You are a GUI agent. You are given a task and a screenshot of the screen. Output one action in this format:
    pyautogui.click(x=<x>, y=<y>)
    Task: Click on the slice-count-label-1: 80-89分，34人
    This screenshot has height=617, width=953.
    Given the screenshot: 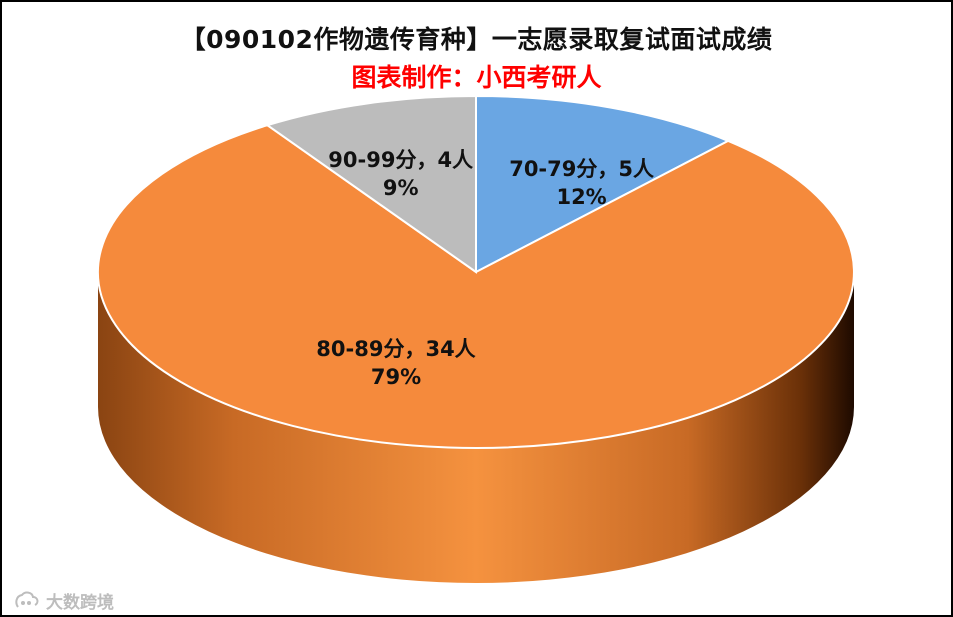 What is the action you would take?
    pyautogui.click(x=395, y=349)
    